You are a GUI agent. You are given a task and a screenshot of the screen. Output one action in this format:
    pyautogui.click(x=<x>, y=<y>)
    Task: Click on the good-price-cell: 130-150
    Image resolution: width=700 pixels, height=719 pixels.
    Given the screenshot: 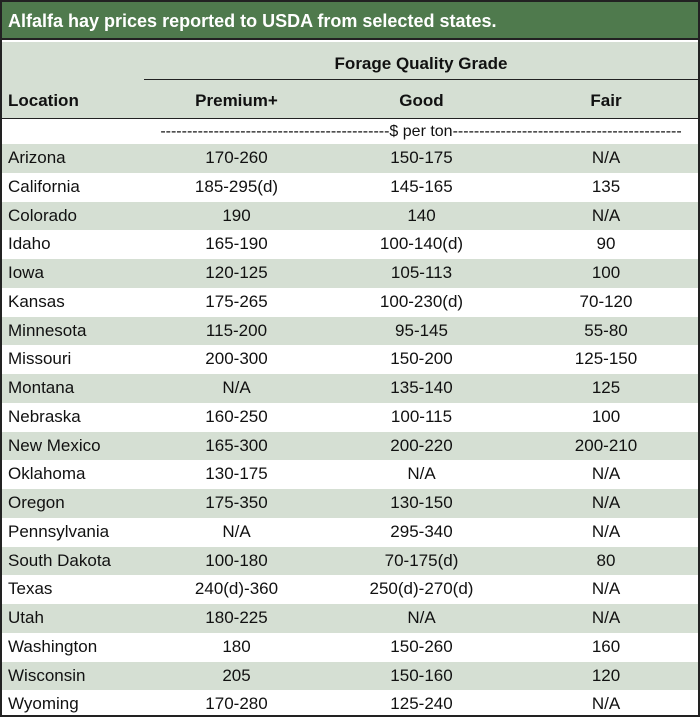 What is the action you would take?
    pyautogui.click(x=421, y=502)
    